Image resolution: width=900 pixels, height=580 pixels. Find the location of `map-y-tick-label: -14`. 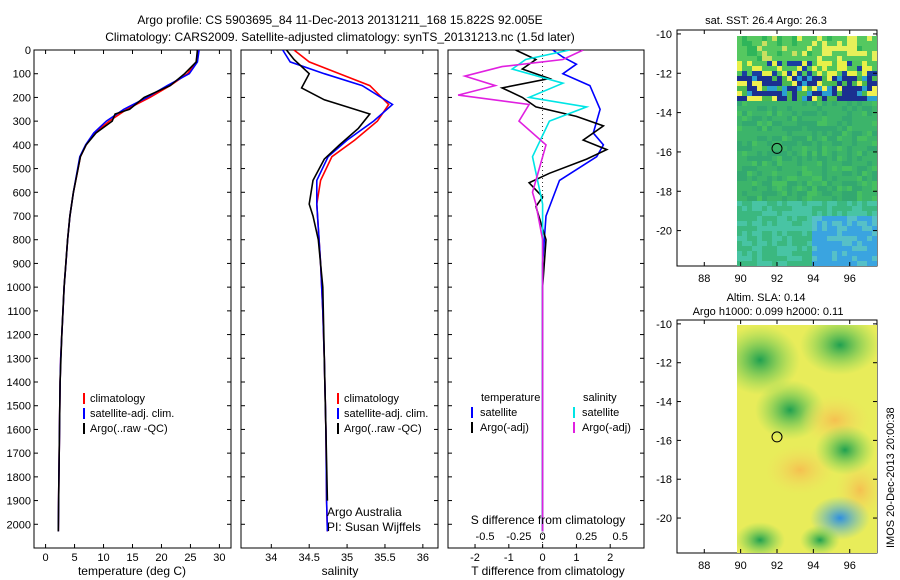

map-y-tick-label: -14 is located at coordinates (664, 403).